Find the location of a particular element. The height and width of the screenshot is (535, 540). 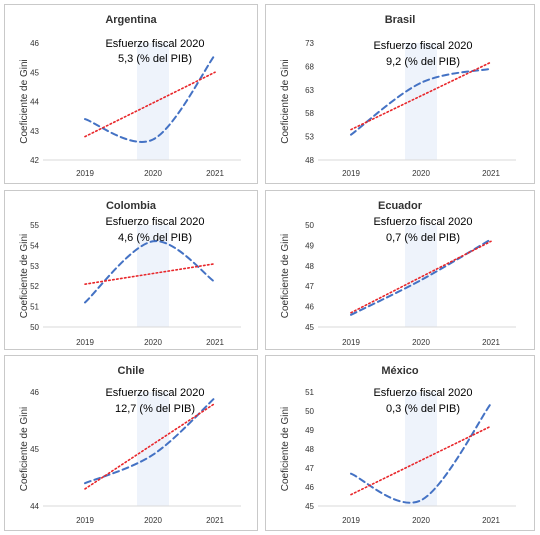

annotation-line-2: 5,3 (% del PIB) is located at coordinates (155, 59).